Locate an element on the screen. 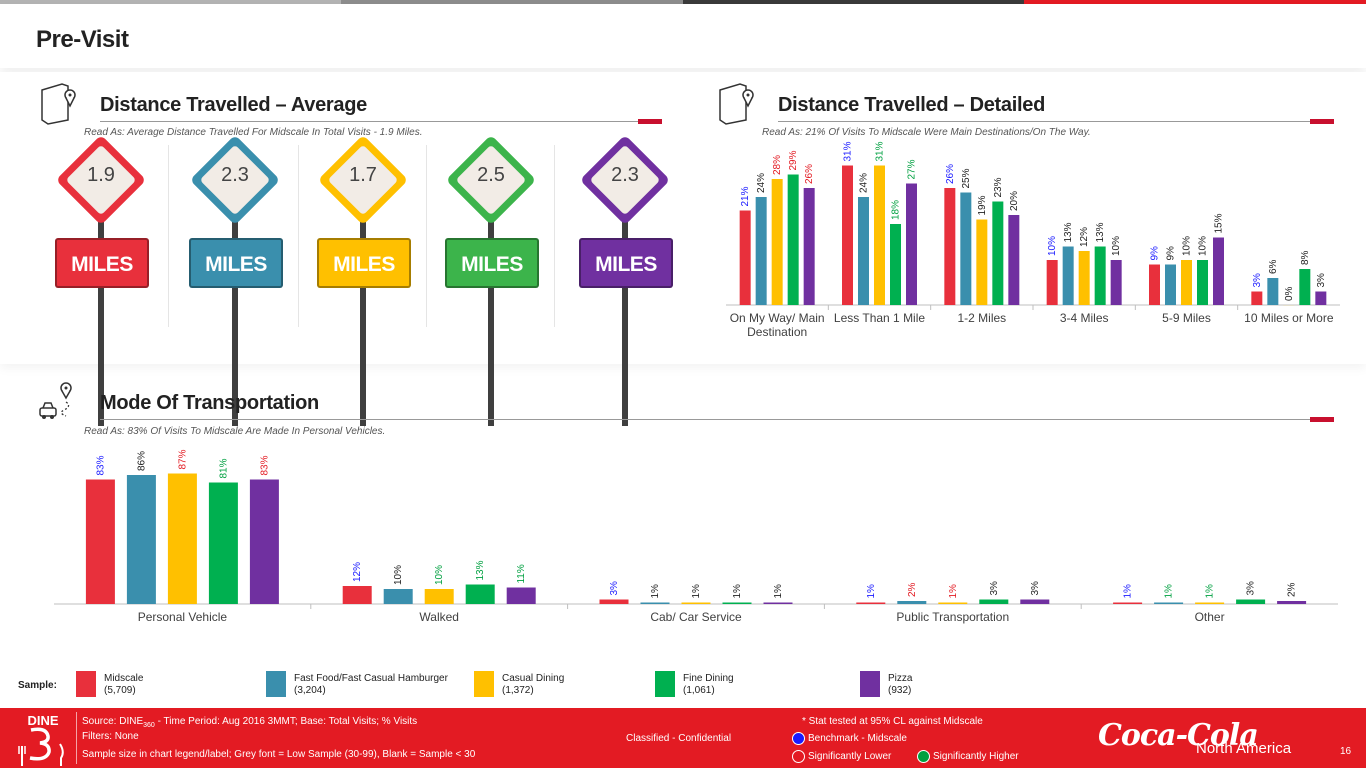  mode-section-title: Mode Of Transportation is located at coordinates (209, 403).